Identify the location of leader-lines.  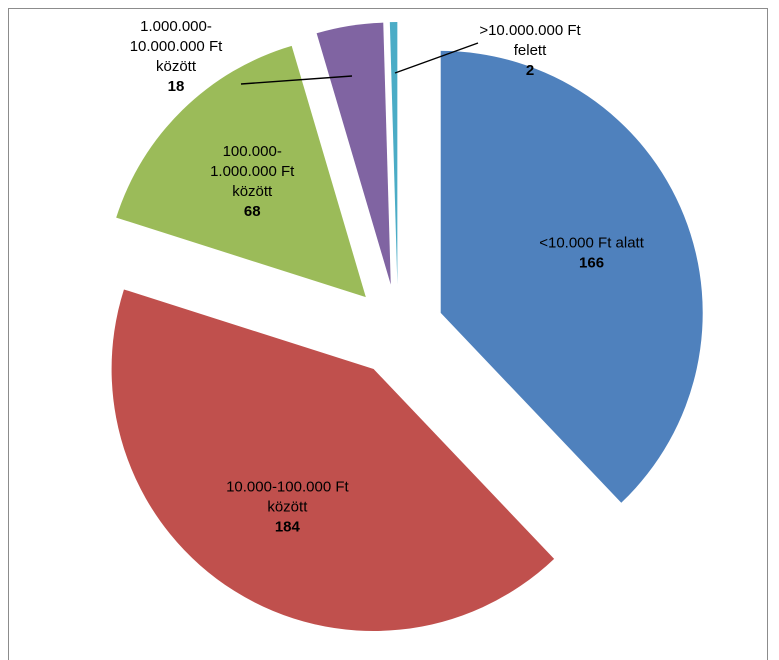
(359, 63).